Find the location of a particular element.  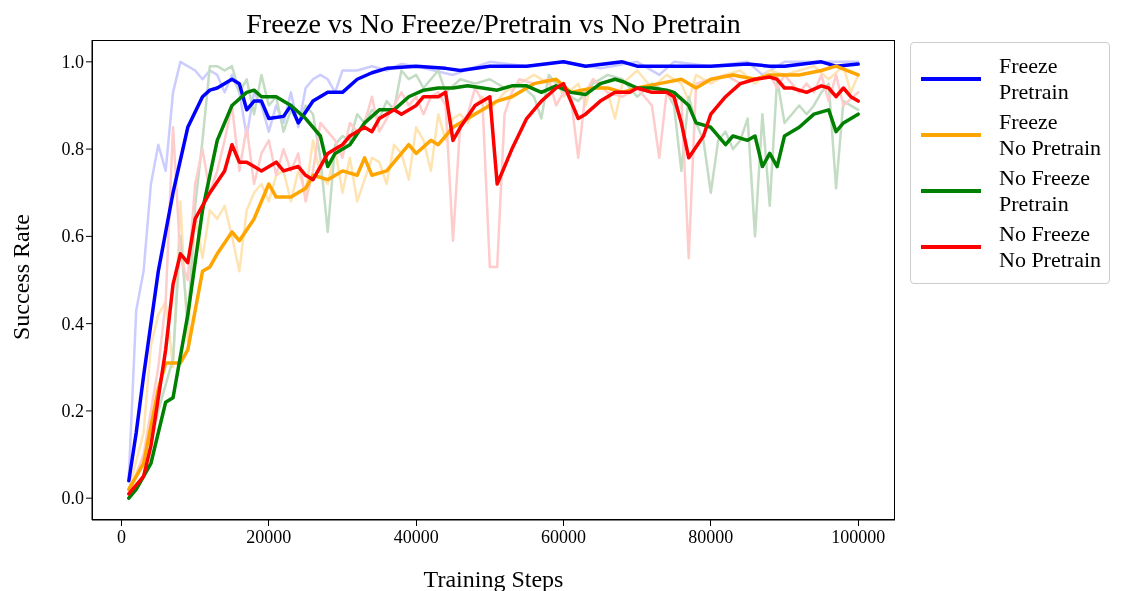

x-tick-label: 0 is located at coordinates (121, 537).